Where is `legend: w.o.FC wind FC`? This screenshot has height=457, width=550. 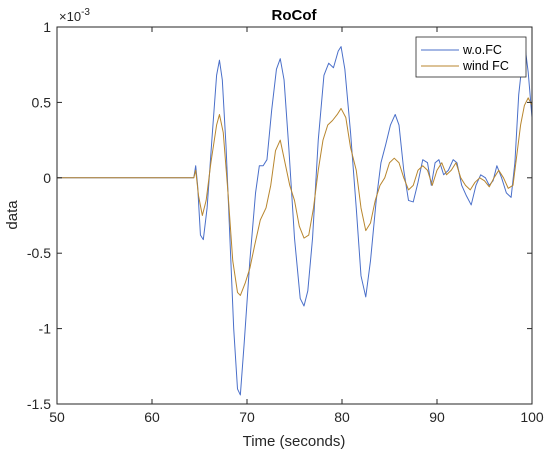 legend: w.o.FC wind FC is located at coordinates (471, 57).